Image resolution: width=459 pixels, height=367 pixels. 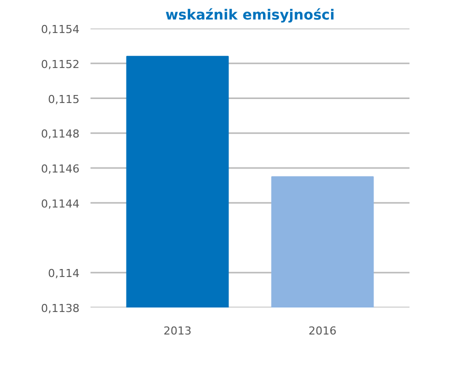 What do you see at coordinates (60, 29) in the screenshot?
I see `y-tick-label: 0,1154` at bounding box center [60, 29].